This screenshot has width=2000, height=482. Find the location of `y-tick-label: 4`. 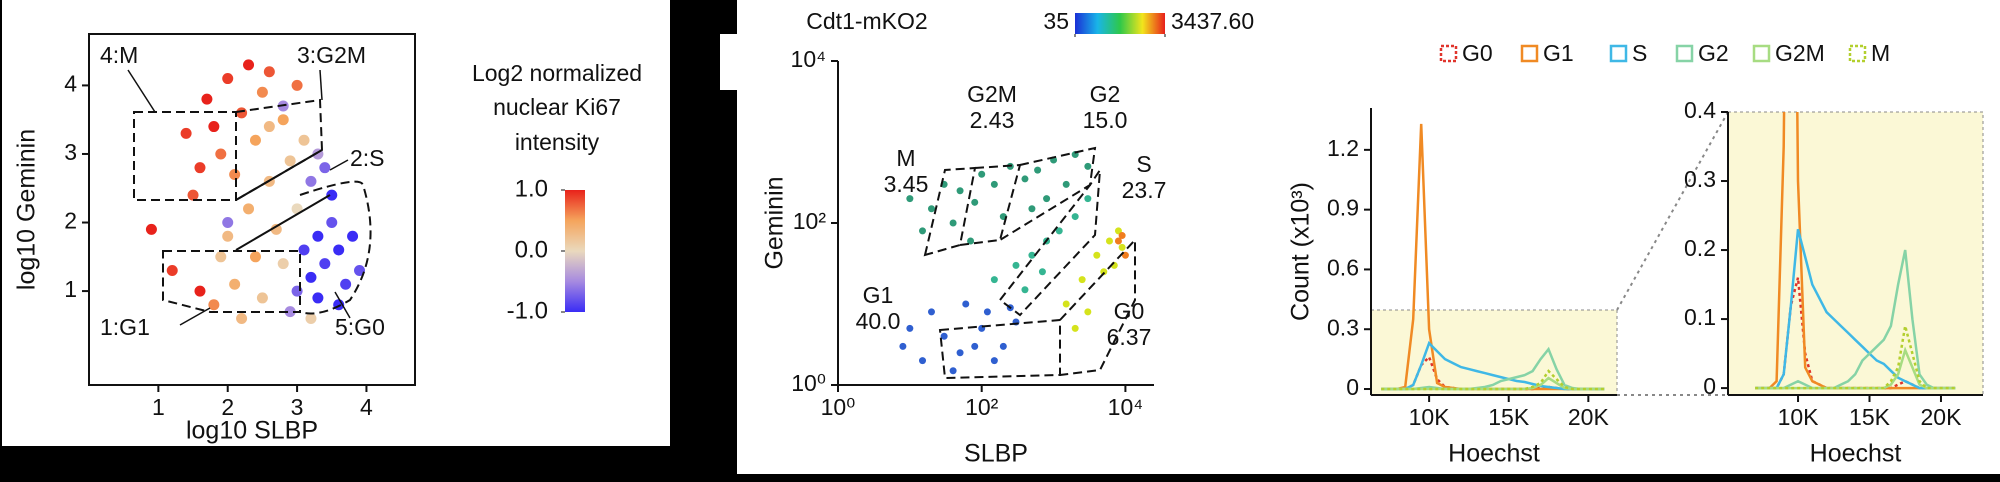

y-tick-label: 4 is located at coordinates (70, 83).